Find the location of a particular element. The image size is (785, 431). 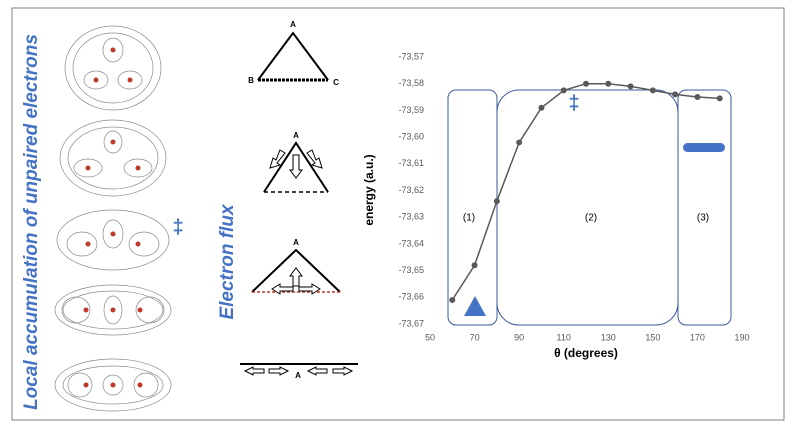

x-tick-label: 110 is located at coordinates (564, 337).